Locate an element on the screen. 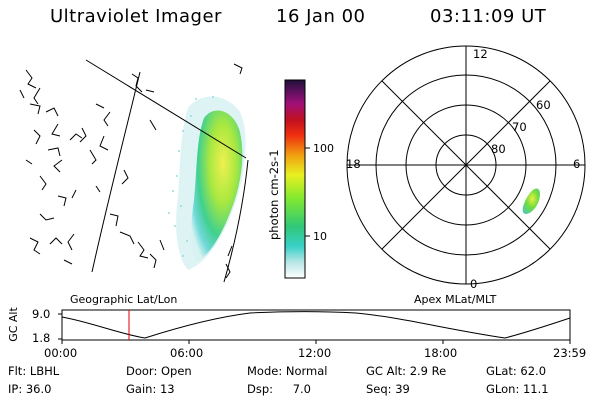  colorbar: 100 10 photon cm-2s-1 is located at coordinates (300, 179).